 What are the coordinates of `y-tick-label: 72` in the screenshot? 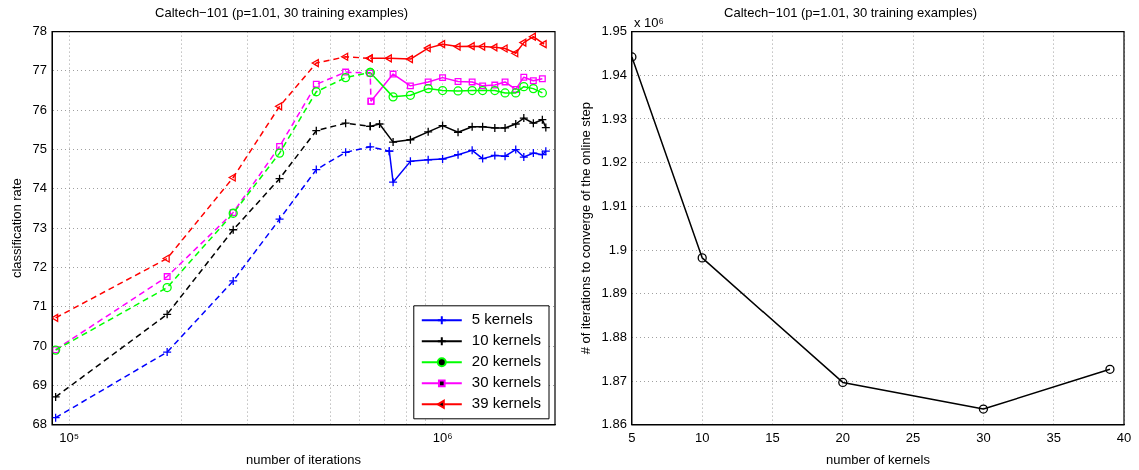 It's located at (40, 267).